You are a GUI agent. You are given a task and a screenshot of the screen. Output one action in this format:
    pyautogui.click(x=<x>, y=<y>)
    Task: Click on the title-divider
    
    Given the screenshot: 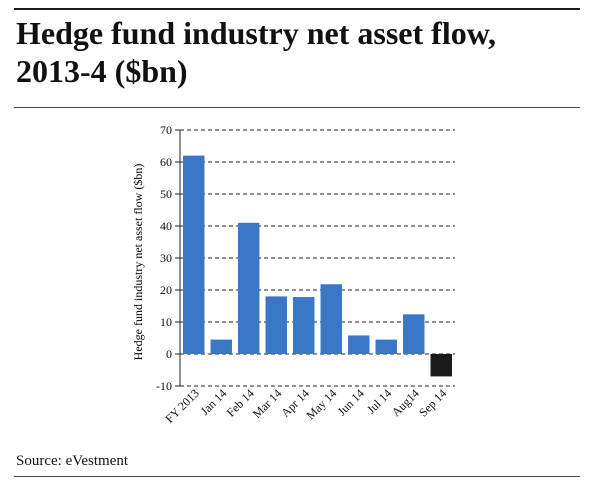 What is the action you would take?
    pyautogui.click(x=297, y=107)
    